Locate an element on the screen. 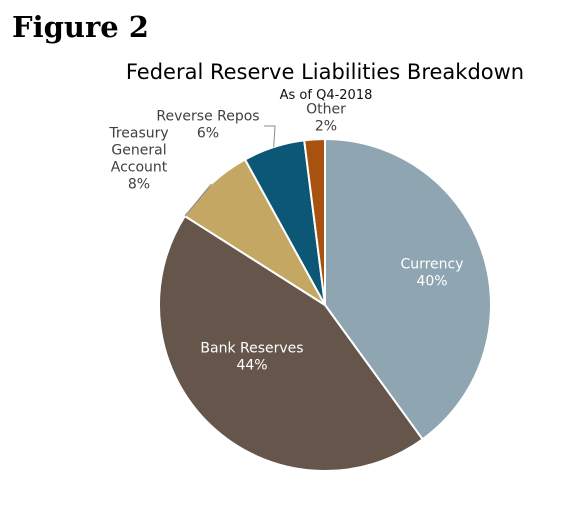 The height and width of the screenshot is (521, 584). figure-label: Figure 2 is located at coordinates (80, 27).